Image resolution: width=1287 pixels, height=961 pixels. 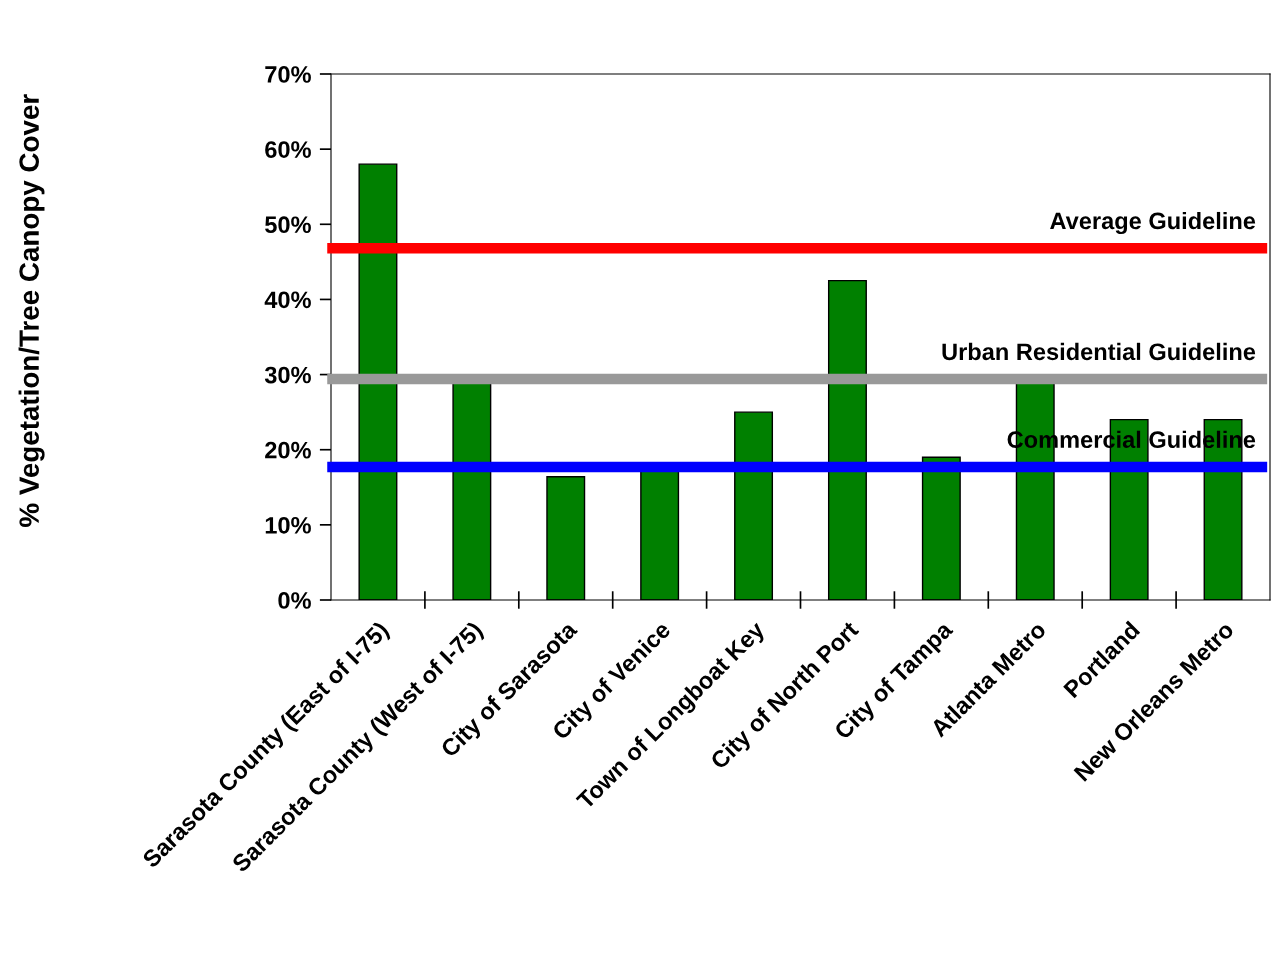 I want to click on ref-line-label: Urban Residential Guideline, so click(x=1099, y=351).